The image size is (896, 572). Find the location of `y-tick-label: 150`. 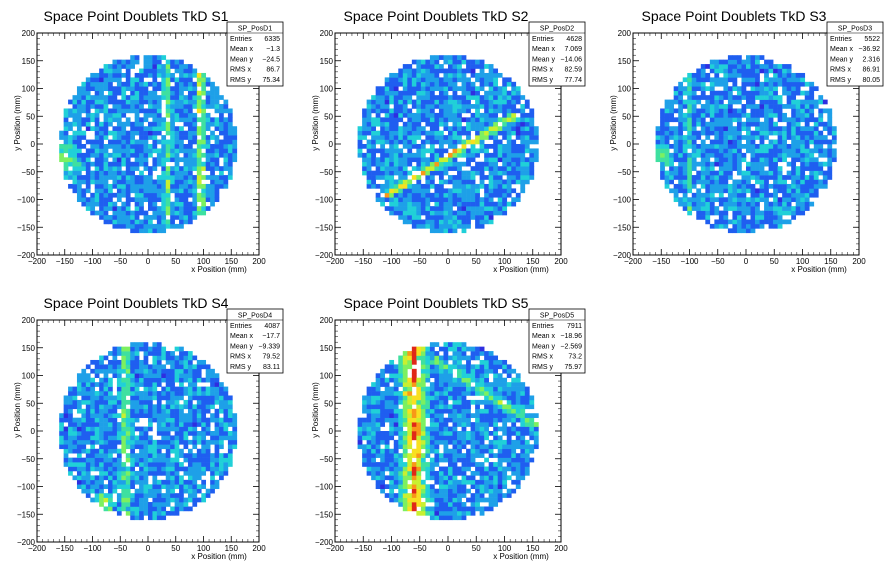

y-tick-label: 150 is located at coordinates (29, 61).